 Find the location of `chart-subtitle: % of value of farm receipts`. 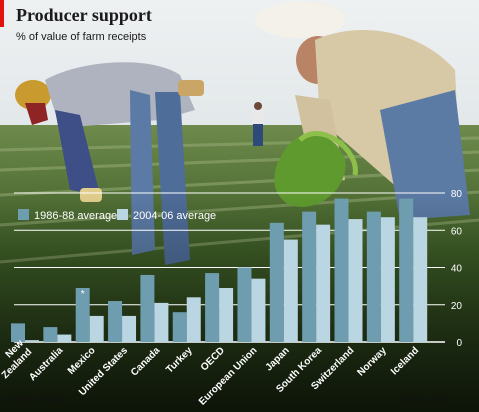

chart-subtitle: % of value of farm receipts is located at coordinates (81, 37).